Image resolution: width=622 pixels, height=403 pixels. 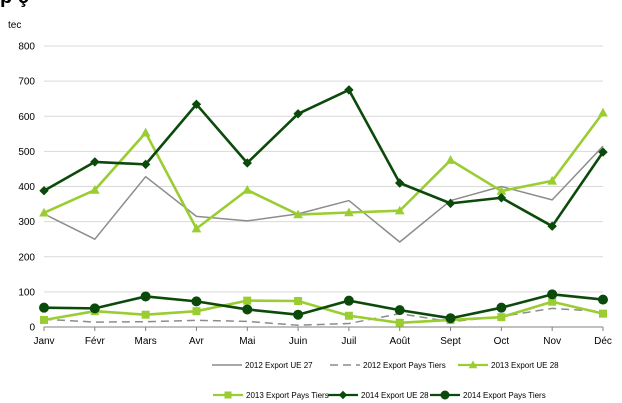 What do you see at coordinates (603, 341) in the screenshot?
I see `x-tick-label: Déc` at bounding box center [603, 341].